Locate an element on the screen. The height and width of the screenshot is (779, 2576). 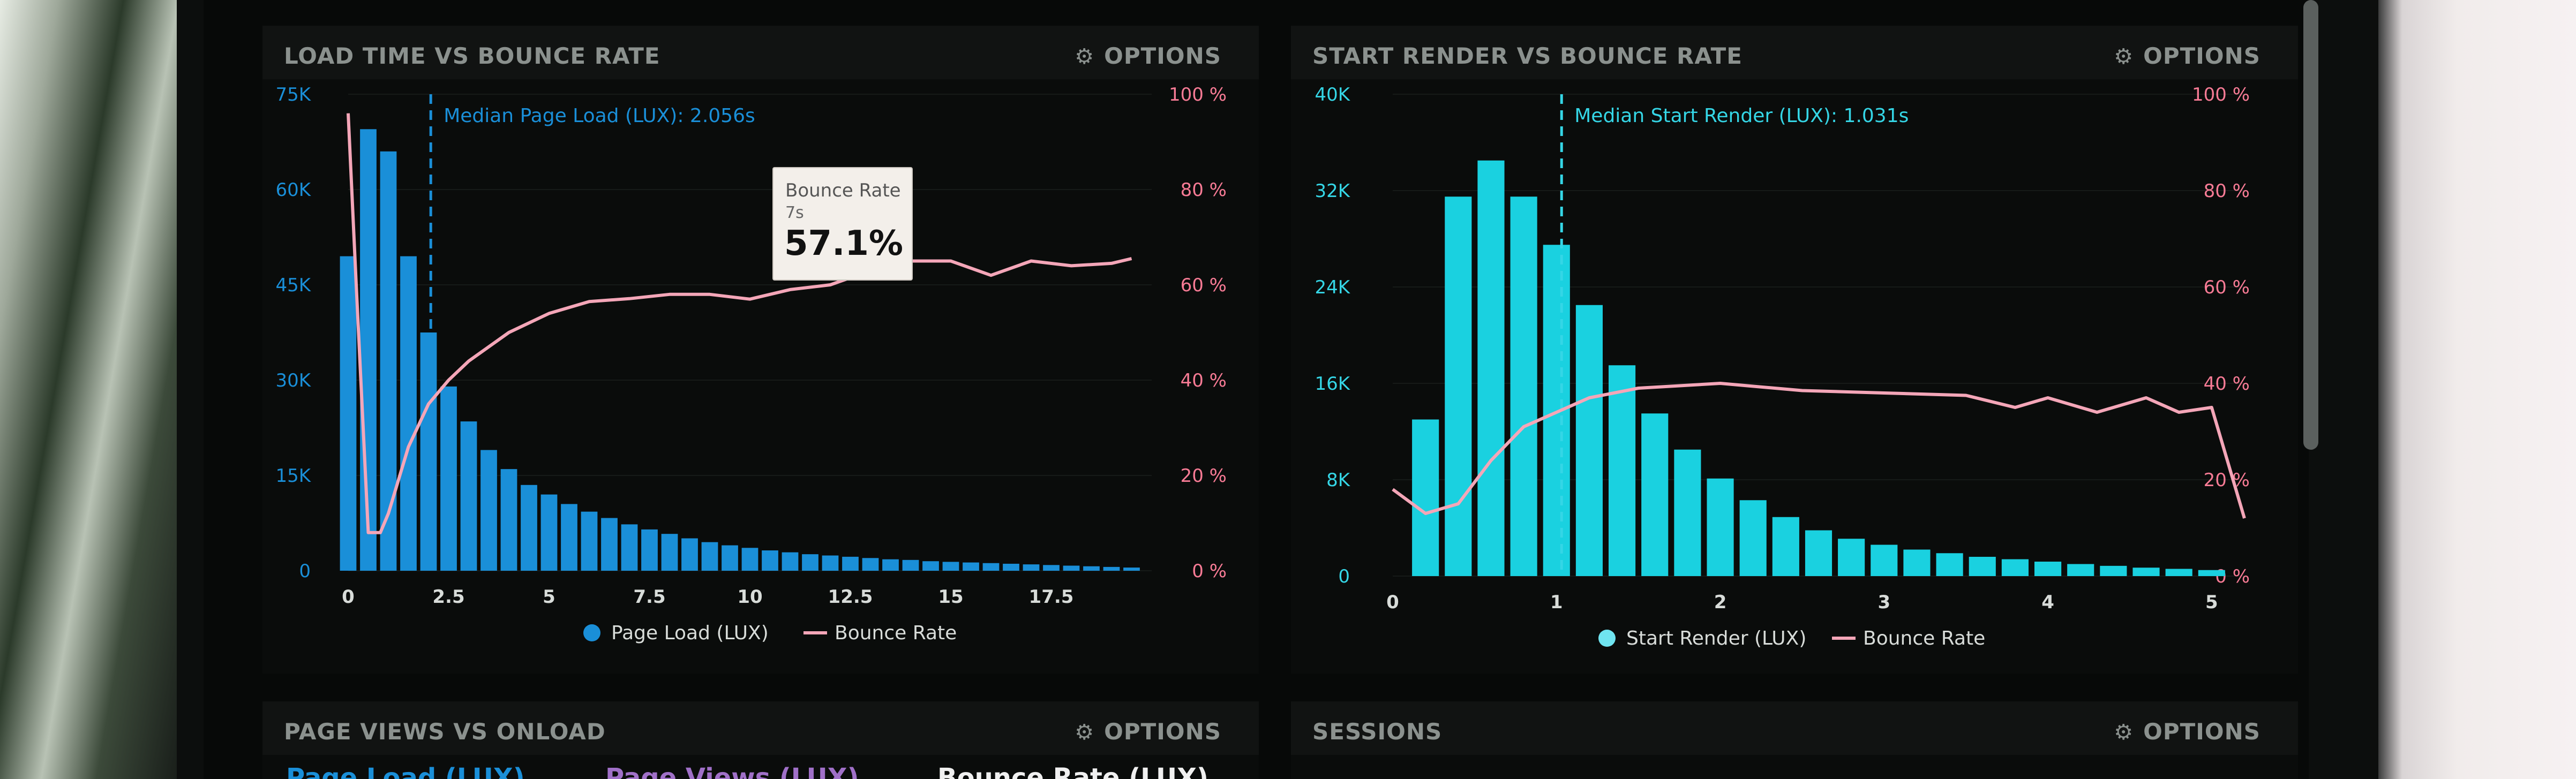
x-tick-label: 5 is located at coordinates (549, 597).